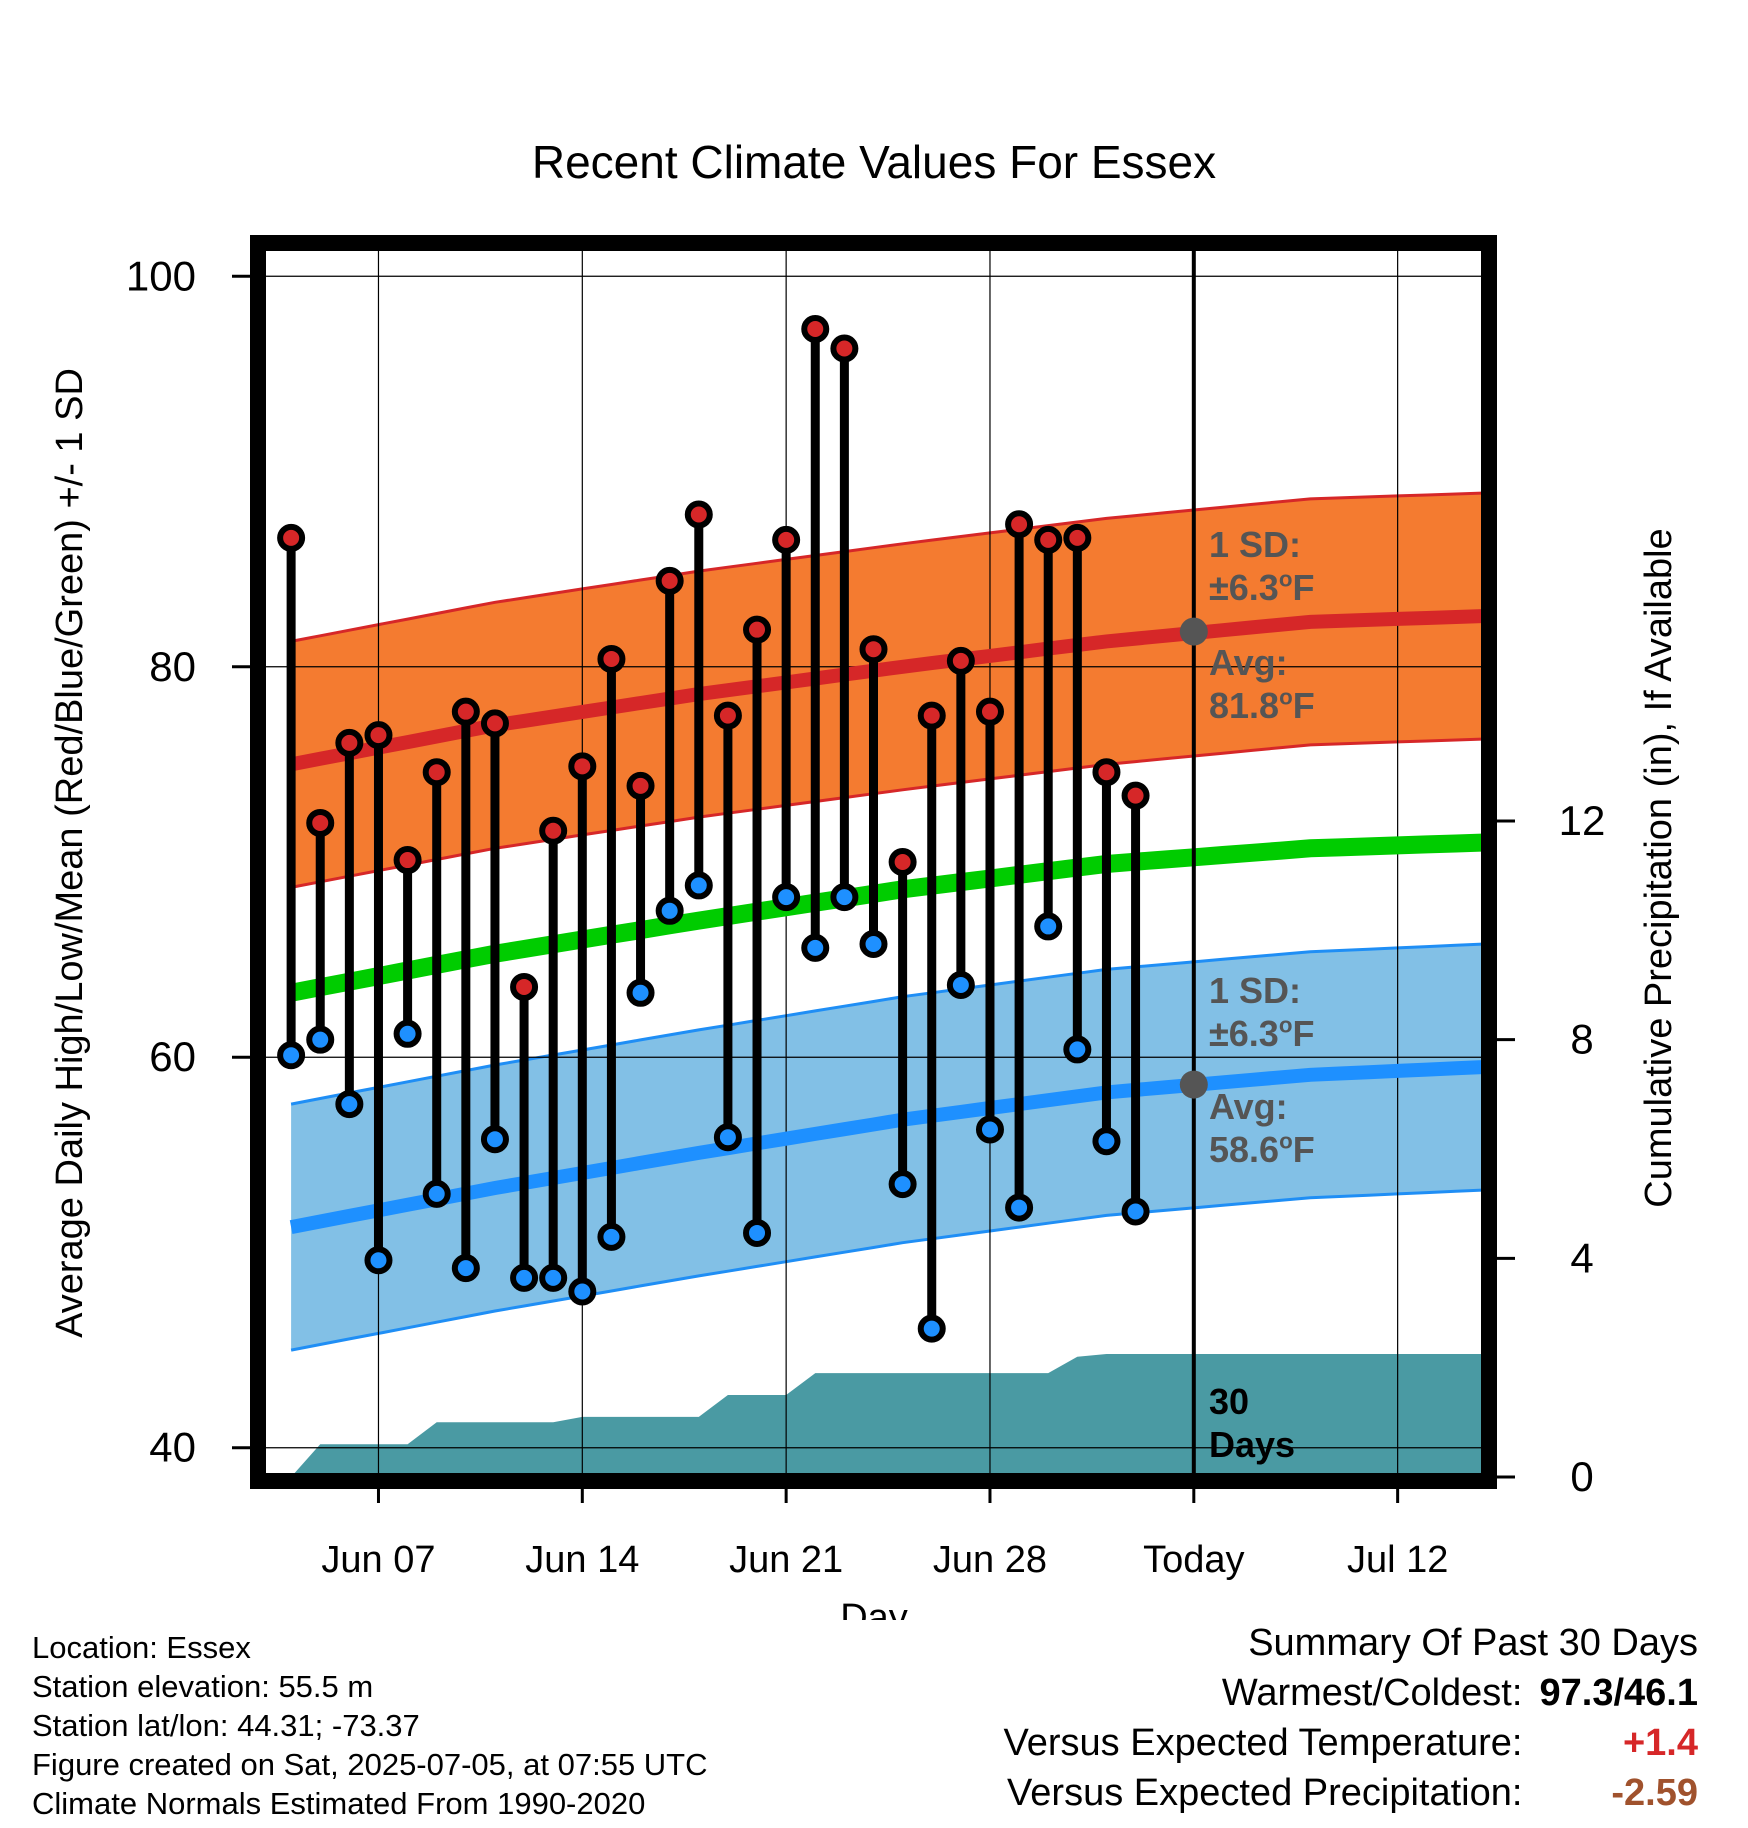 Image resolution: width=1748 pixels, height=1828 pixels. I want to click on low-avg-label: Avg:, so click(1248, 1106).